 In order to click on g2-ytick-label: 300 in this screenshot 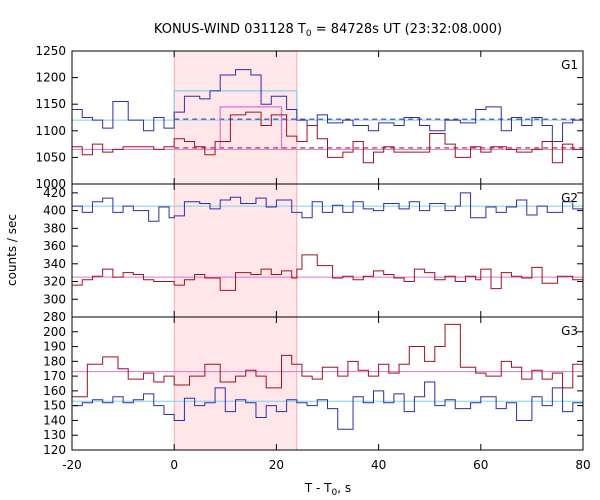, I will do `click(54, 299)`.